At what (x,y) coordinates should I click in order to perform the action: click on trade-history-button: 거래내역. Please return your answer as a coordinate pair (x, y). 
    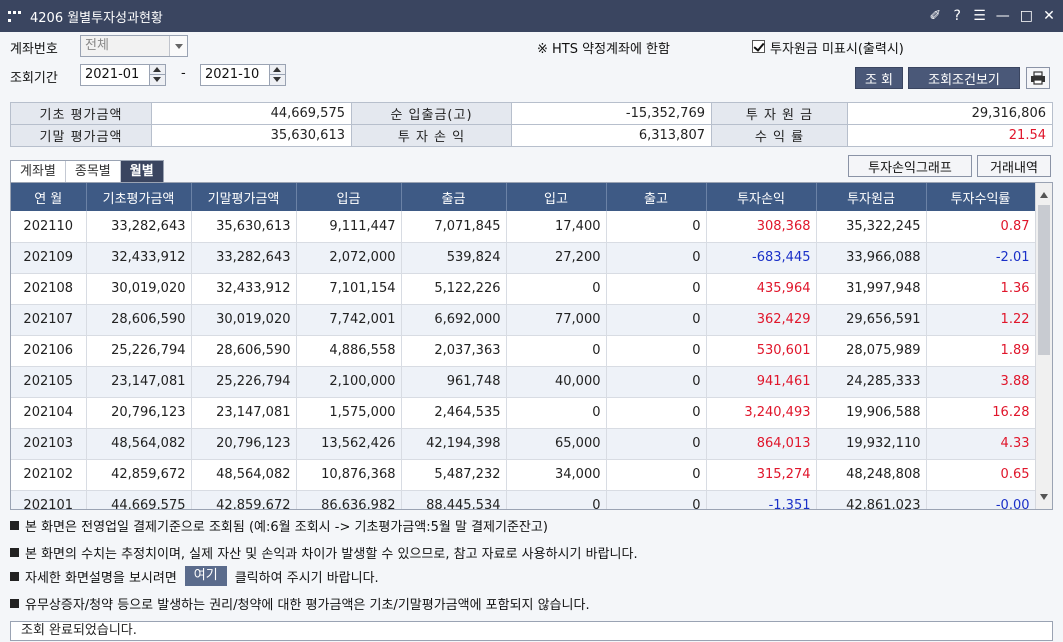
    Looking at the image, I should click on (1014, 166).